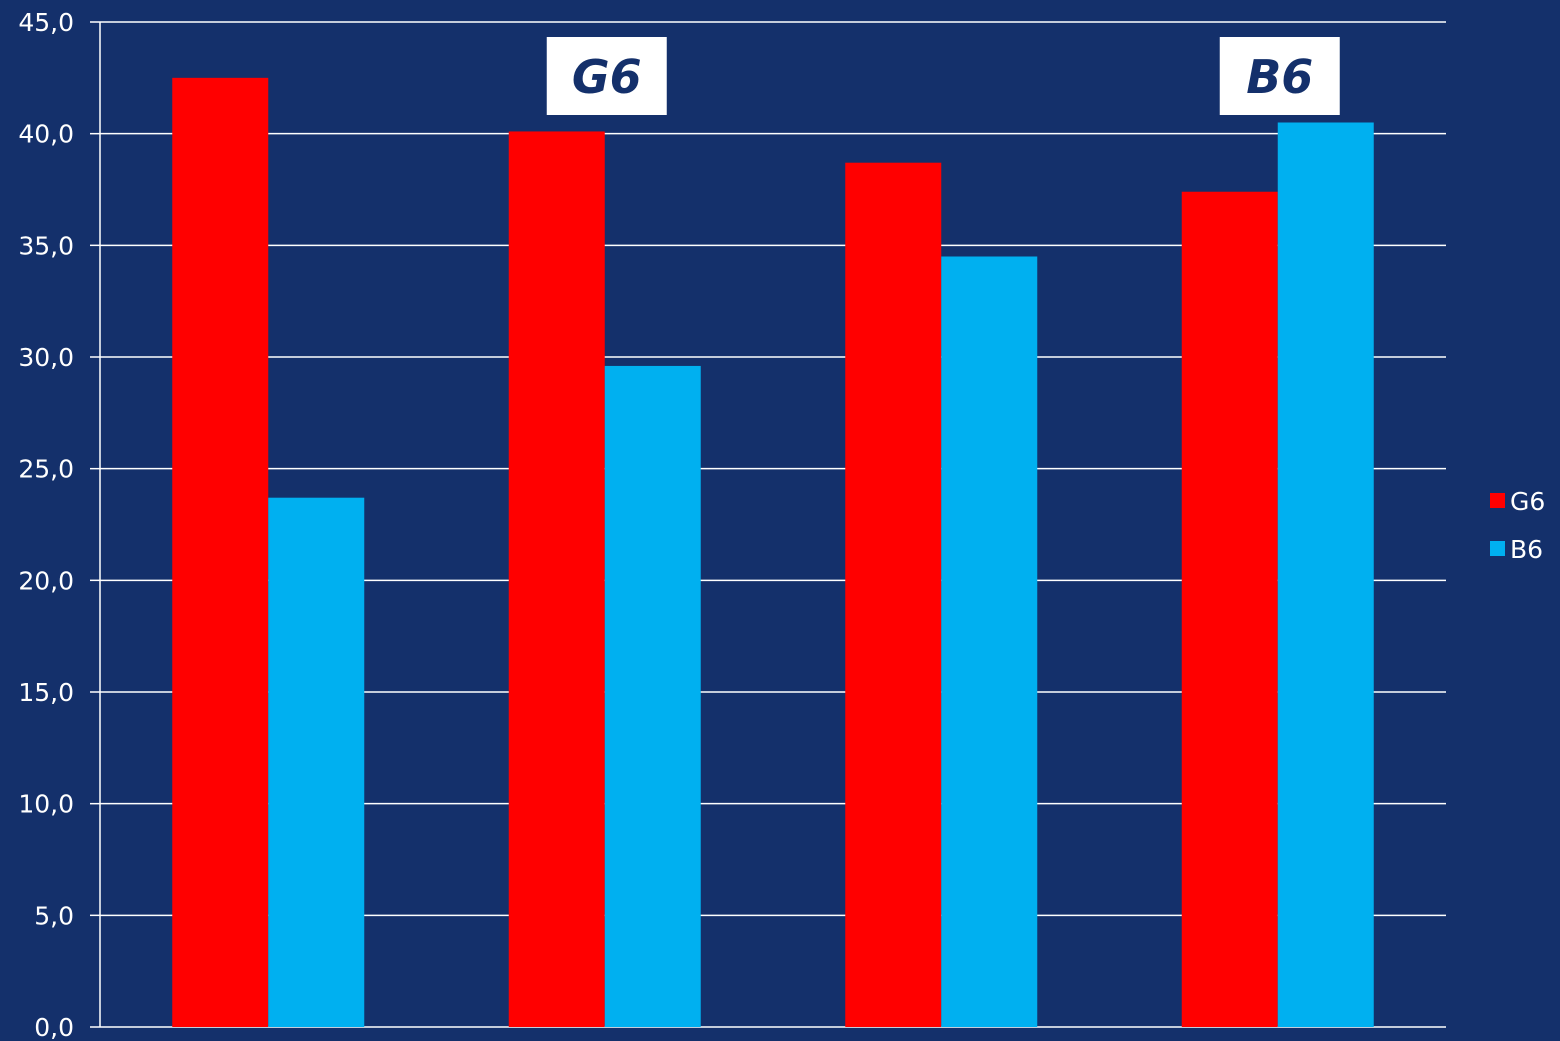 The image size is (1560, 1041). I want to click on y-tick-label: 35,0, so click(46, 245).